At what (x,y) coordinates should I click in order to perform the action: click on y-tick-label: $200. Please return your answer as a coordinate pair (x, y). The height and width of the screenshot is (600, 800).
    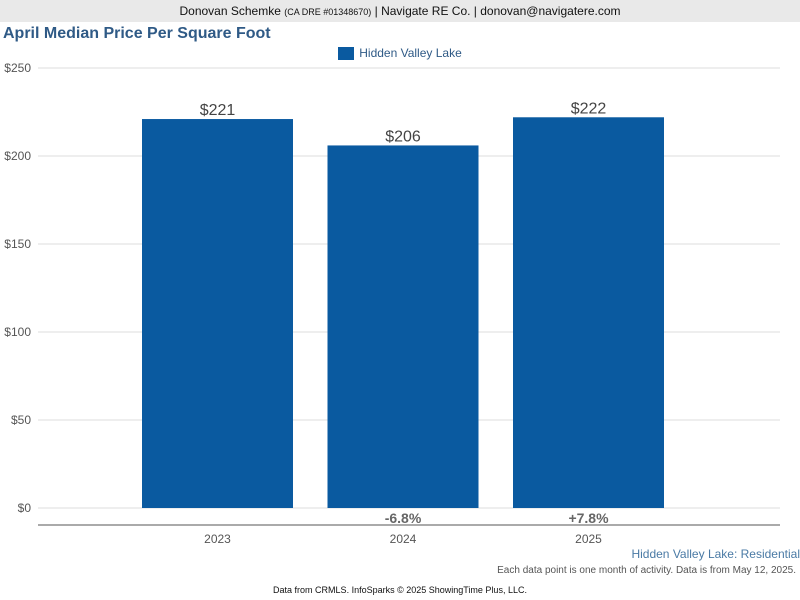
    Looking at the image, I should click on (17, 156).